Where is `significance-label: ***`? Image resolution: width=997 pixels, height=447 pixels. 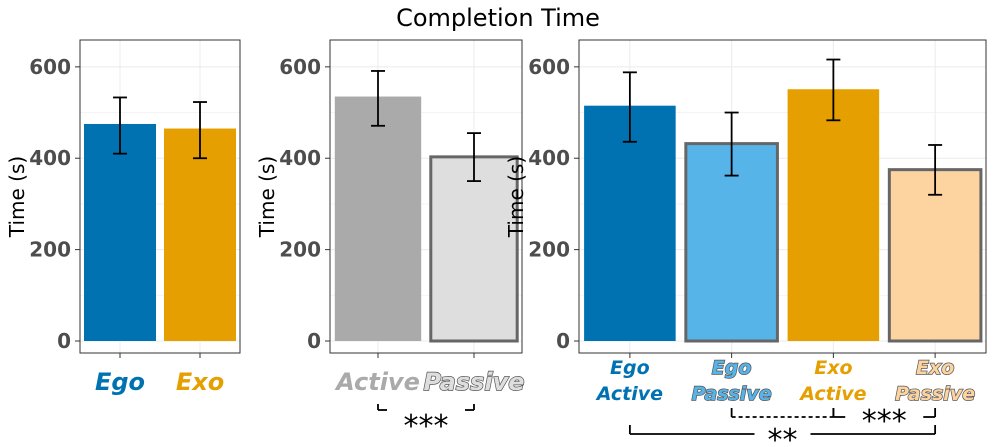 significance-label: *** is located at coordinates (426, 426).